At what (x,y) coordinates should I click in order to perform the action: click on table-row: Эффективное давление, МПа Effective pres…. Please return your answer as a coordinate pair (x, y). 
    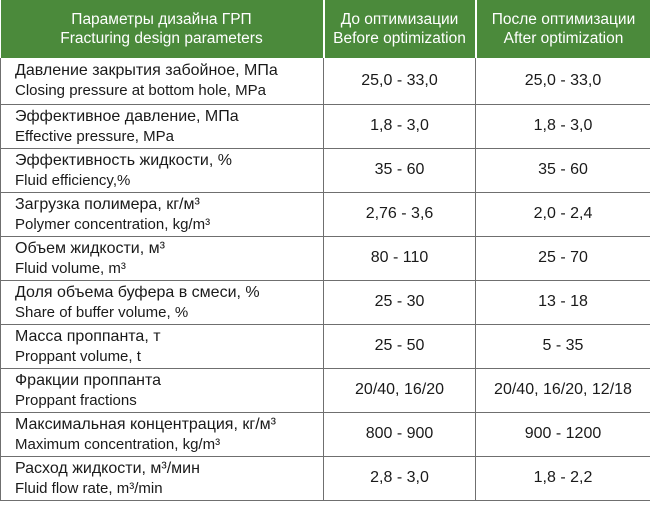
    Looking at the image, I should click on (325, 126).